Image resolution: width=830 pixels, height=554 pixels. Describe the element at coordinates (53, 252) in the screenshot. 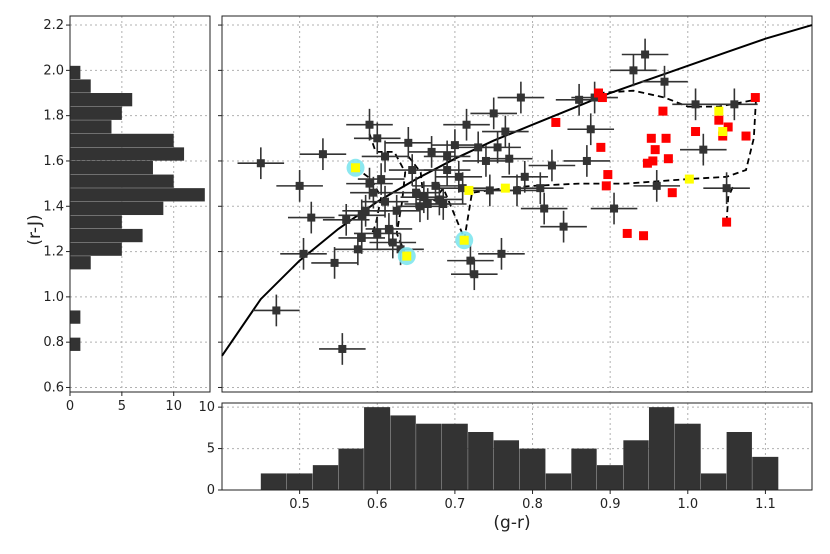

I see `y-tick-label: 1.2` at that location.